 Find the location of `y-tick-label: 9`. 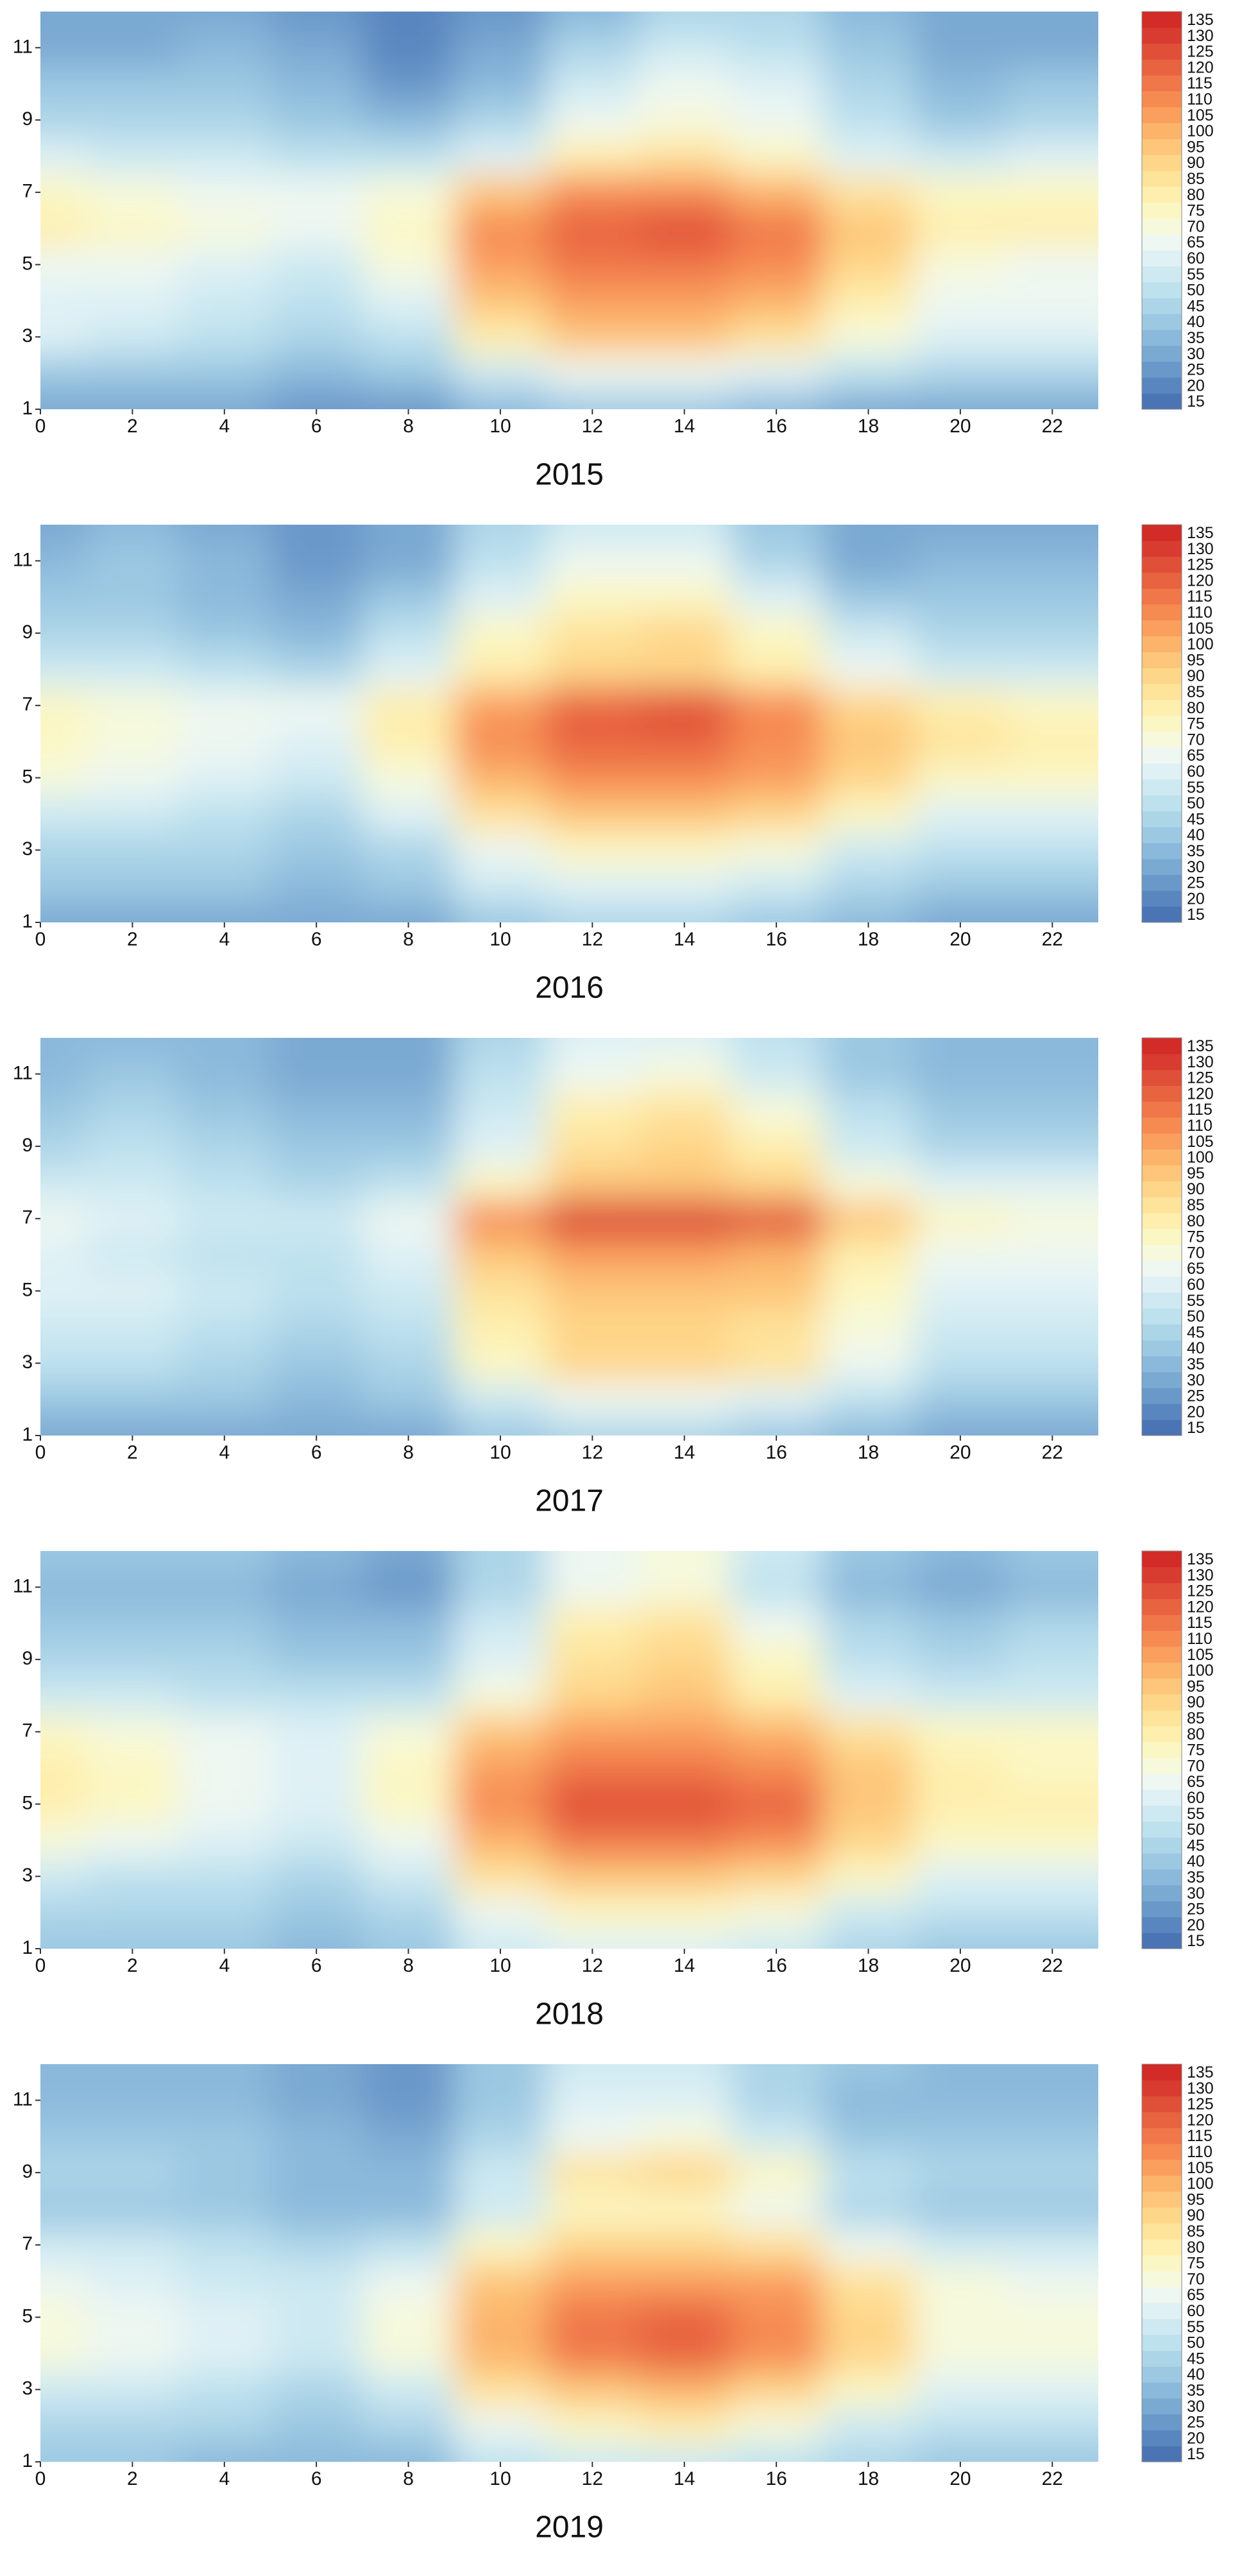

y-tick-label: 9 is located at coordinates (27, 2171).